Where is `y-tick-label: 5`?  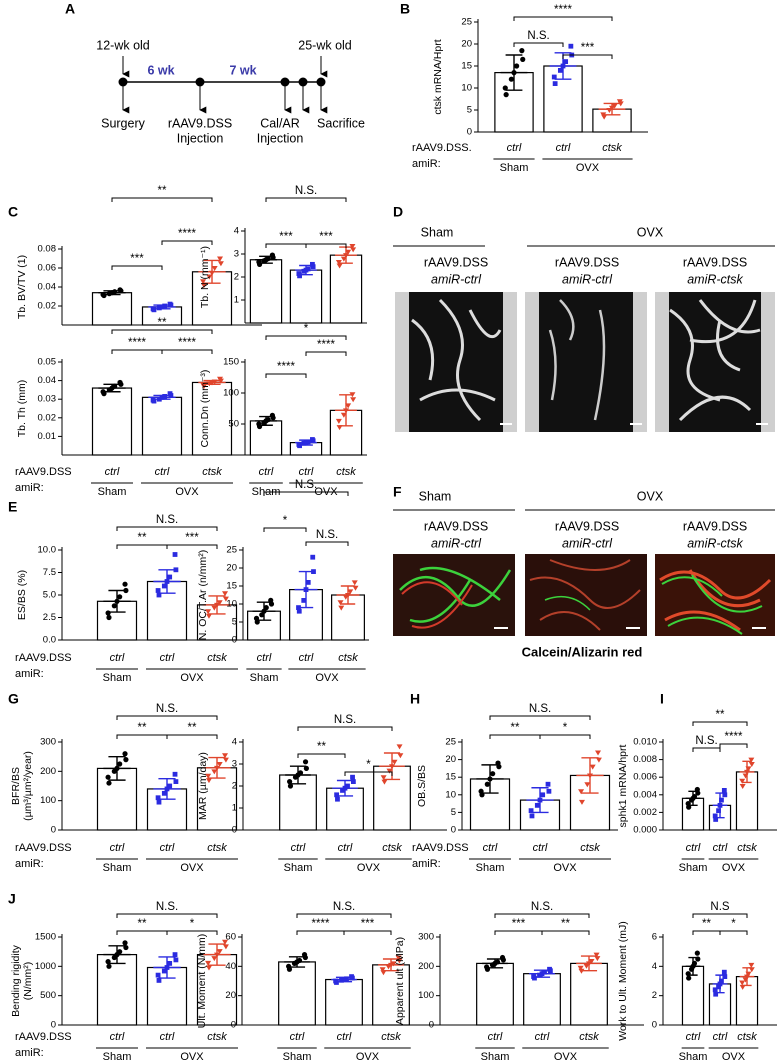 y-tick-label: 5 is located at coordinates (234, 622).